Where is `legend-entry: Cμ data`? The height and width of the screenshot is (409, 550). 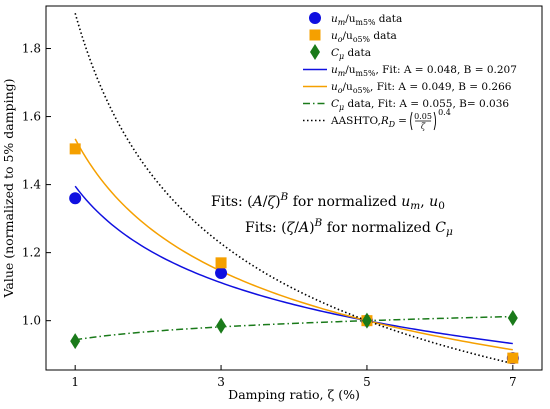
legend-entry: Cμ data is located at coordinates (351, 54).